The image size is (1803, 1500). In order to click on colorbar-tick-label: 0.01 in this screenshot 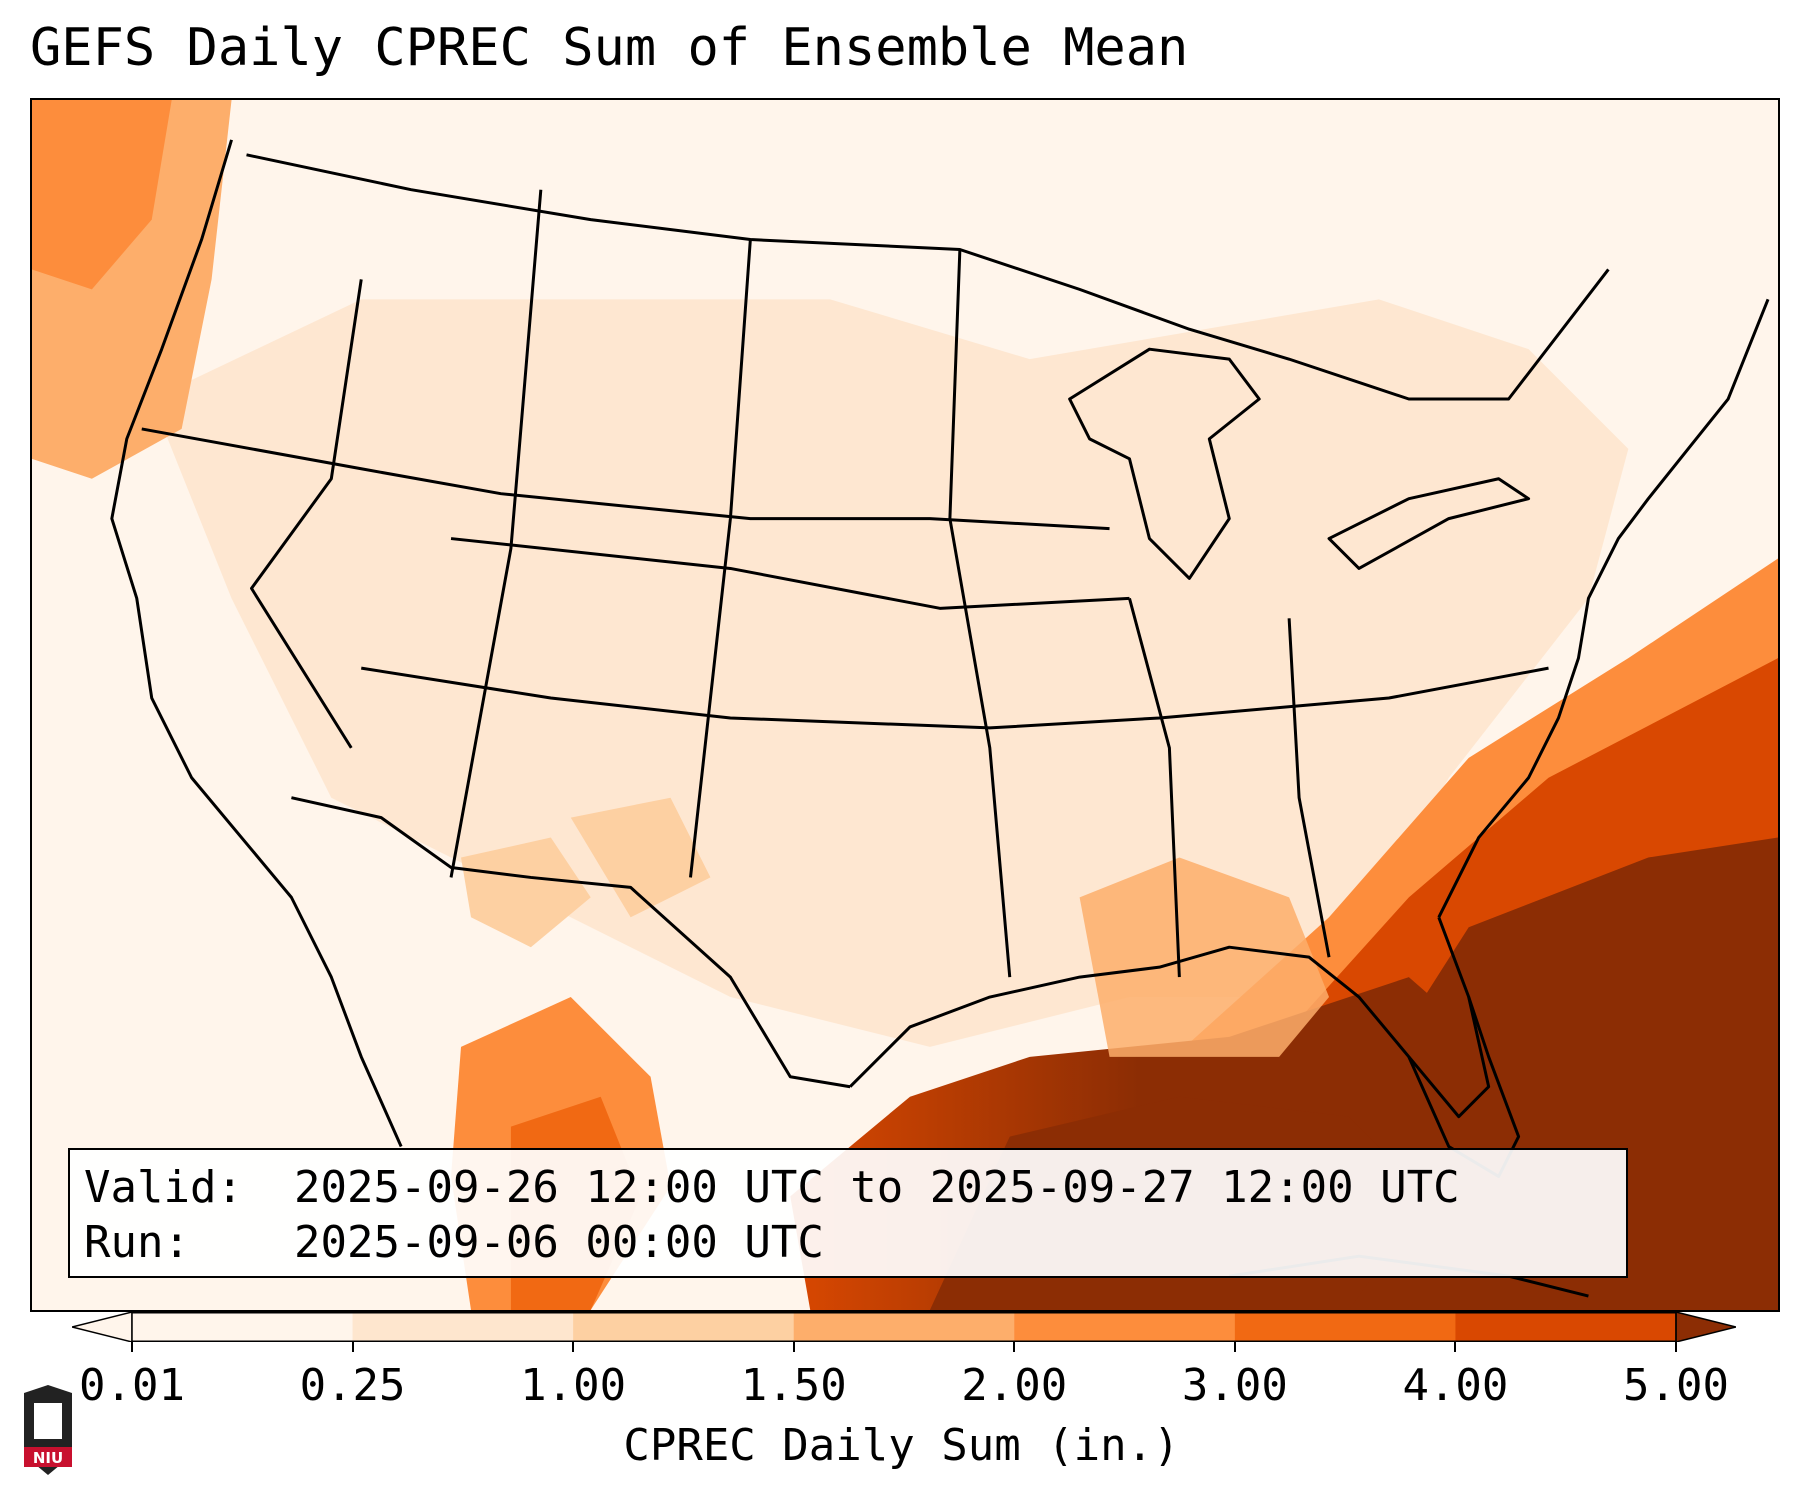, I will do `click(132, 1385)`.